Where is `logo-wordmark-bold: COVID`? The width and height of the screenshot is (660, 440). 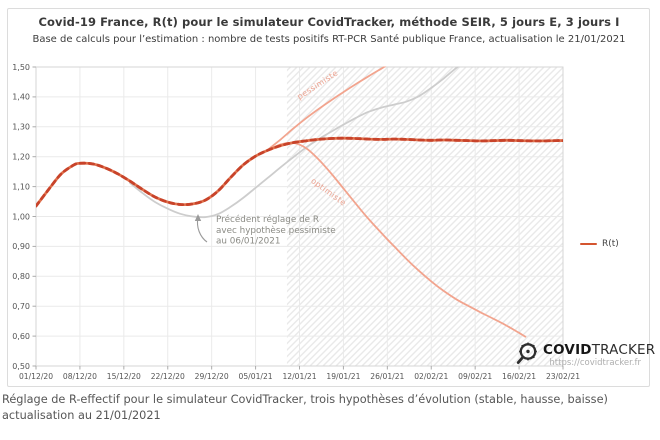 logo-wordmark-bold: COVID is located at coordinates (567, 350).